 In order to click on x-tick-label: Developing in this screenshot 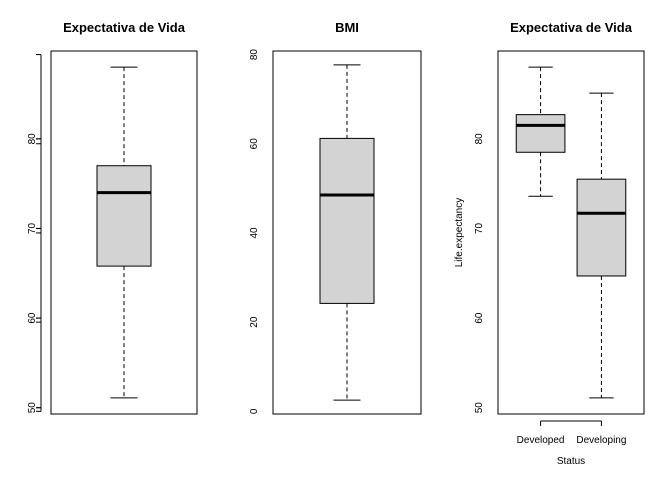, I will do `click(601, 440)`.